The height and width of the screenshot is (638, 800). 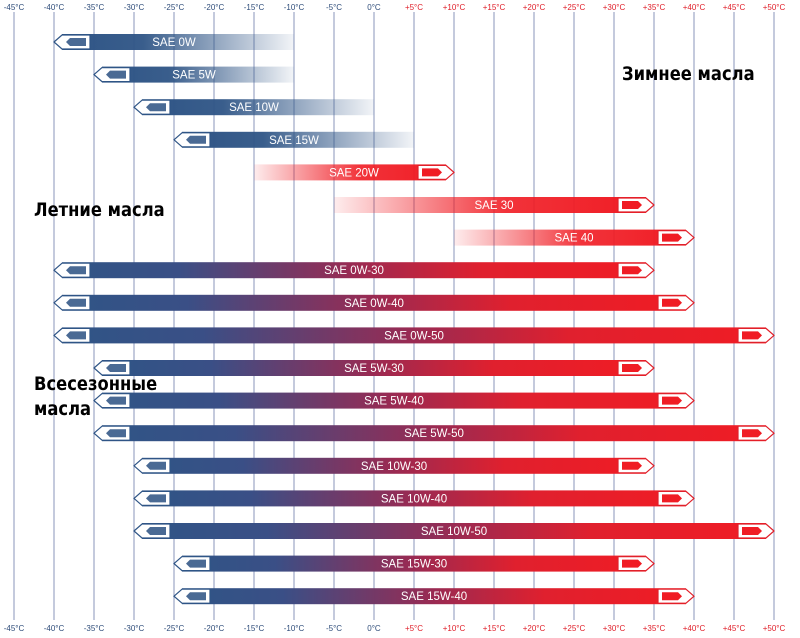 What do you see at coordinates (734, 628) in the screenshot?
I see `x-tick-bottom: +45°C` at bounding box center [734, 628].